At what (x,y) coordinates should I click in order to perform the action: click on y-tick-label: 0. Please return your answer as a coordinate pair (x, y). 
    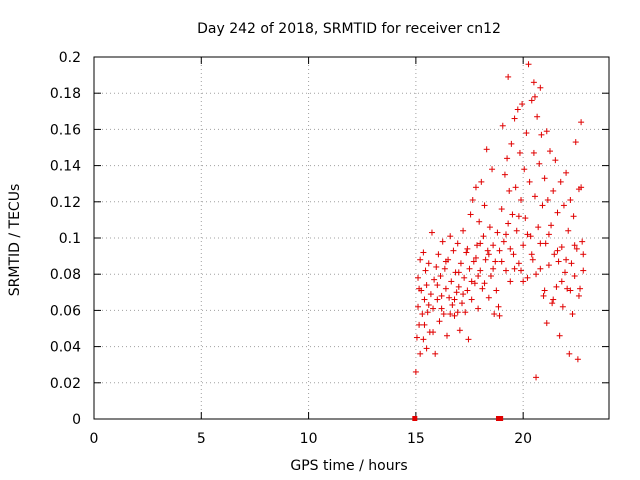
    Looking at the image, I should click on (76, 420).